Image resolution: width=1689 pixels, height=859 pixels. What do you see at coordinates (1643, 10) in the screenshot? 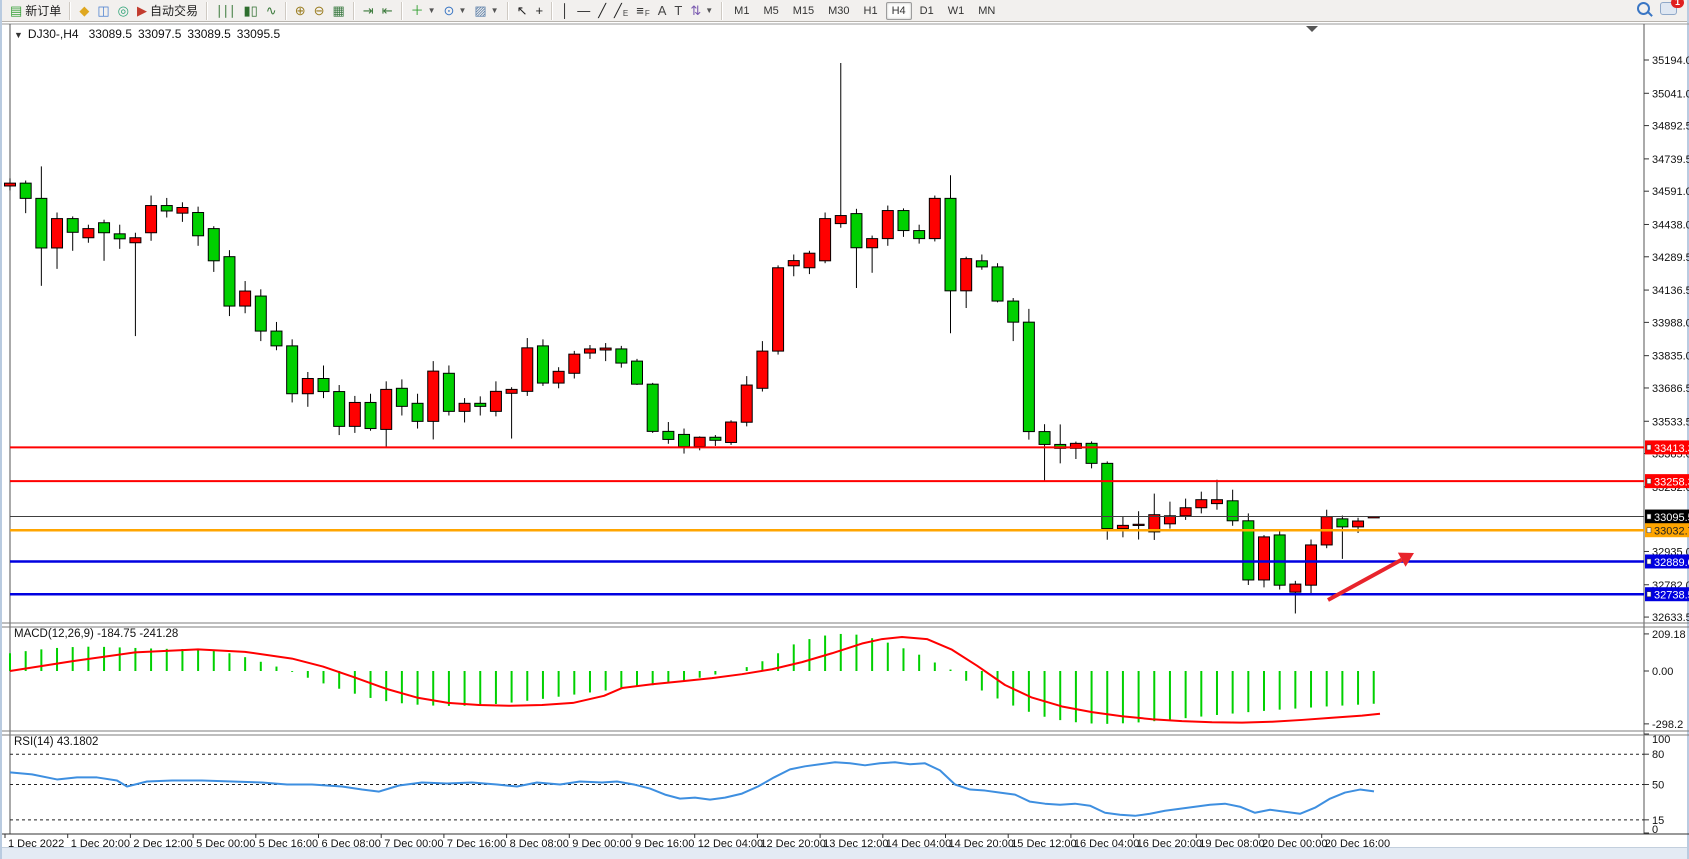
I see `search-icon` at bounding box center [1643, 10].